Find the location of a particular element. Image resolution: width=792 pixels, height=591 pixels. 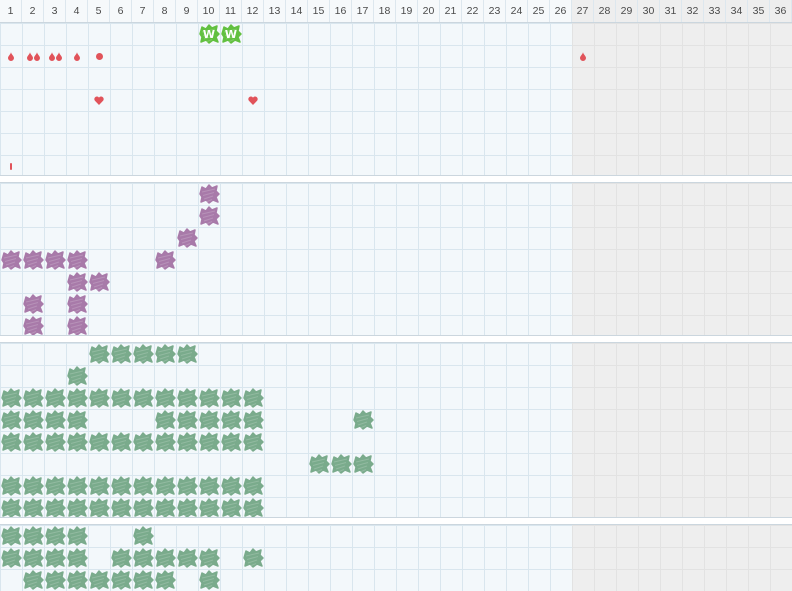

grid-section-green-lower is located at coordinates (396, 557).